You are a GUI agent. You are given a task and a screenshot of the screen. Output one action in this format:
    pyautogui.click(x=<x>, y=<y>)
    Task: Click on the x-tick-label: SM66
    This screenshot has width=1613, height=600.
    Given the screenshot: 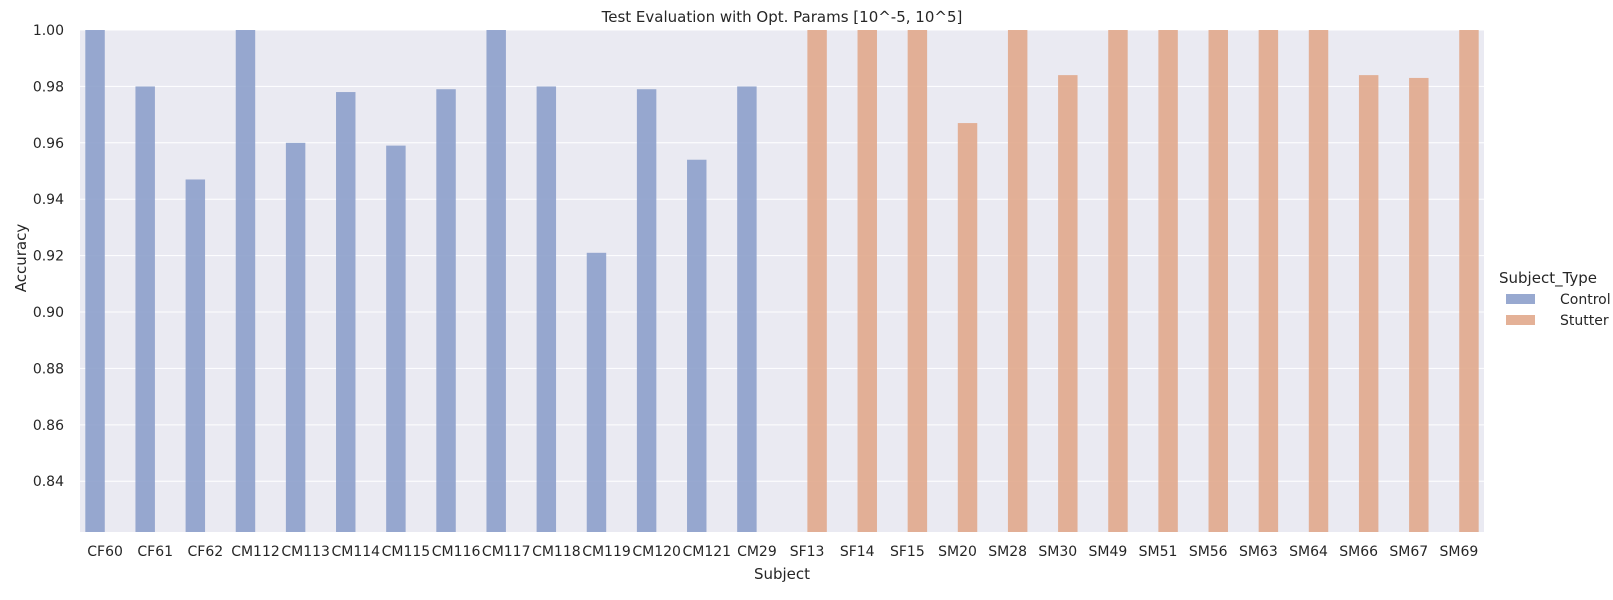 What is the action you would take?
    pyautogui.click(x=1358, y=552)
    